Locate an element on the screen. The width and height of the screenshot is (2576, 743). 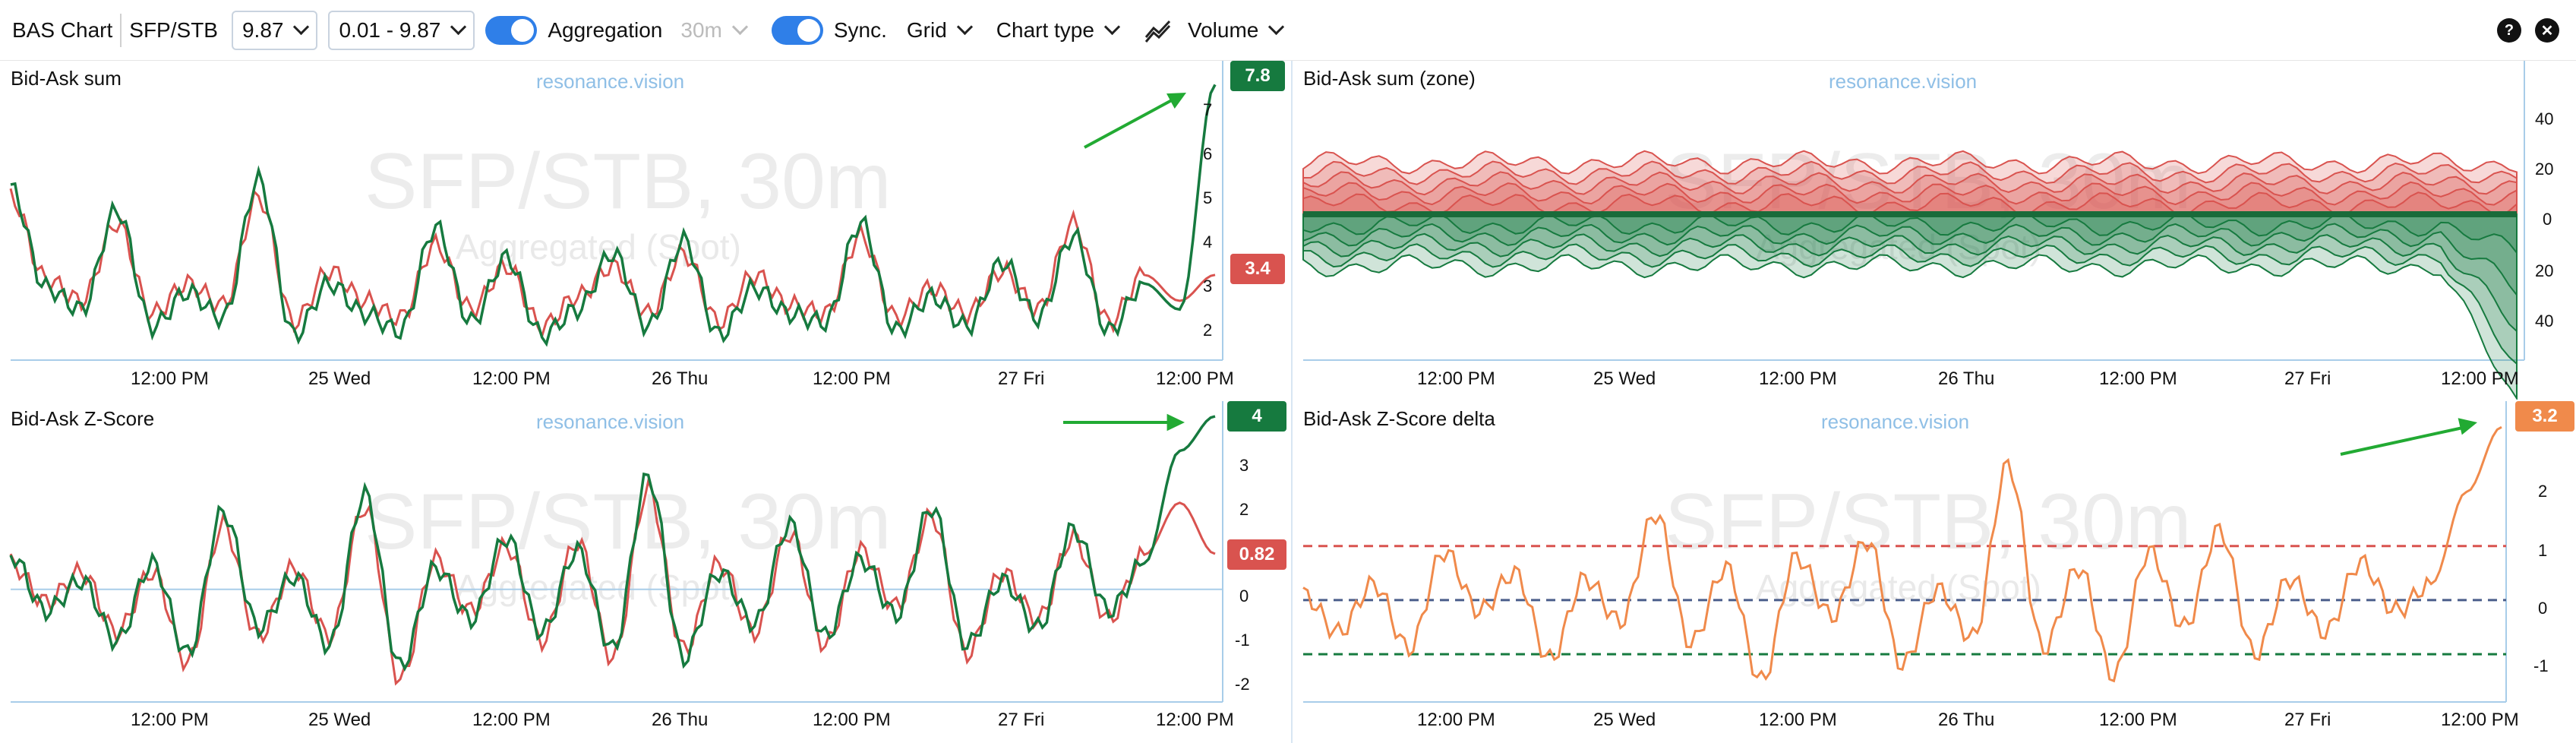
volume-dropdown: Volume is located at coordinates (1236, 30).